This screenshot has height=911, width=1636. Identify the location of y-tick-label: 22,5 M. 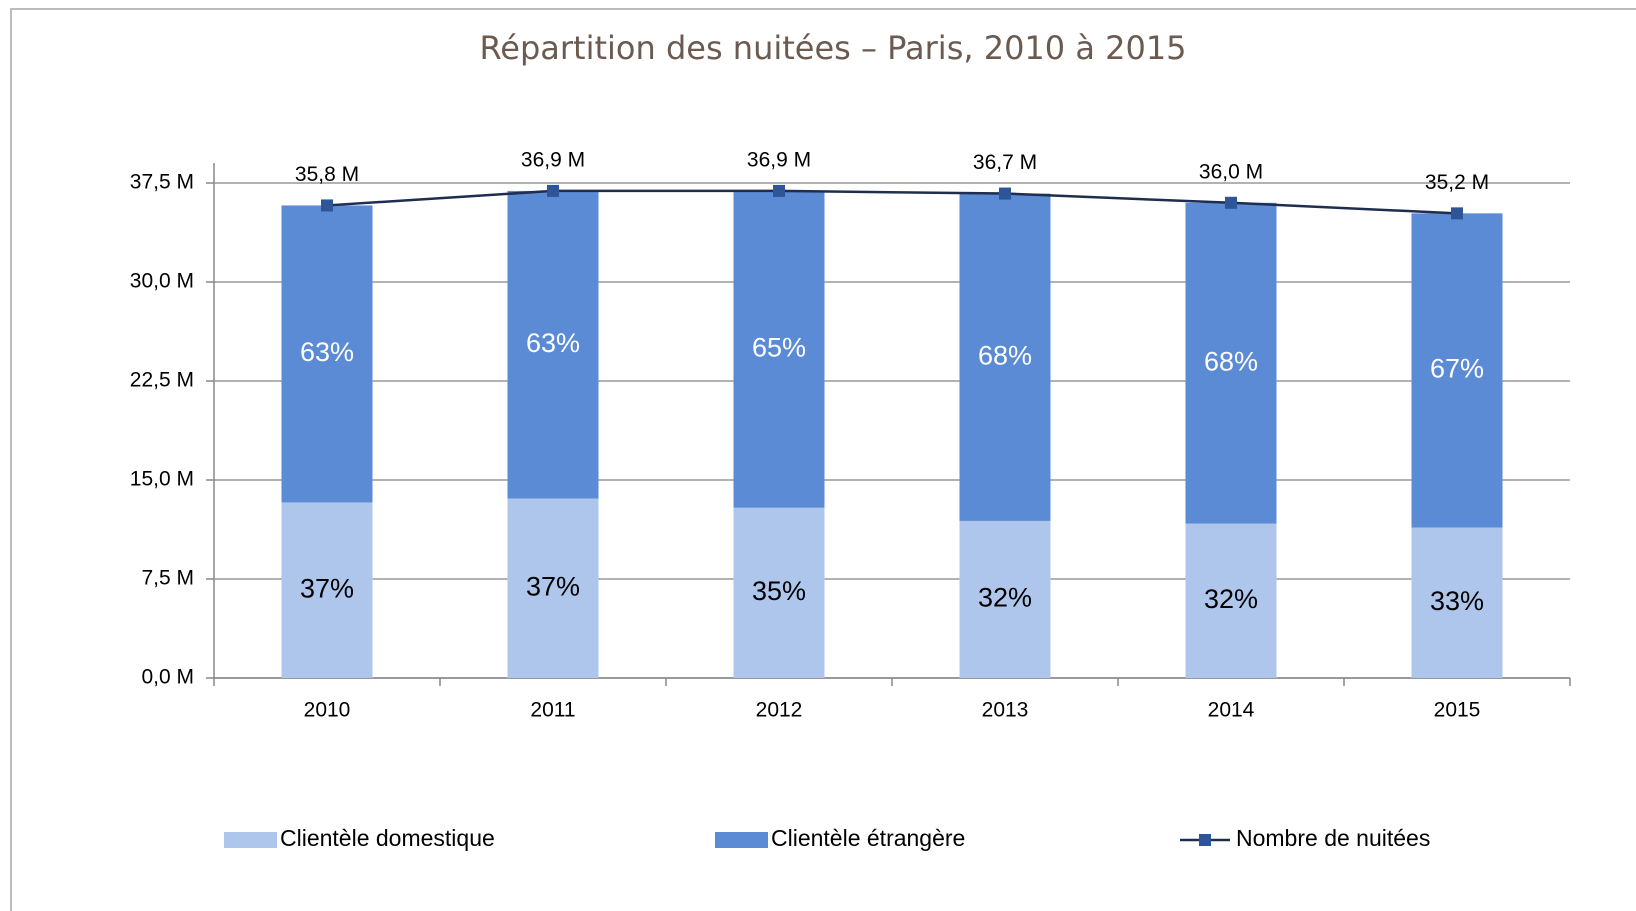
(162, 380).